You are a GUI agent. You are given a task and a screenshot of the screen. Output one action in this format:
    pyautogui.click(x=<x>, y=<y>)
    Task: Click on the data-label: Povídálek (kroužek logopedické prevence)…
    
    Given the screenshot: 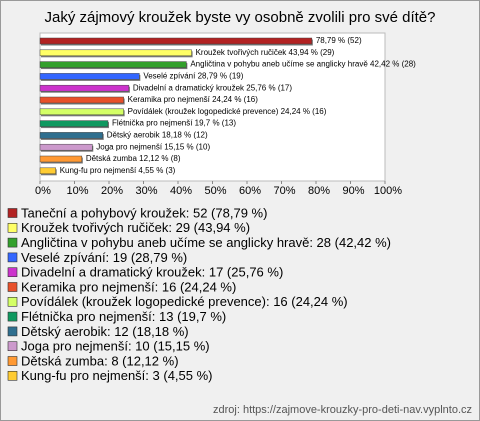 What is the action you would take?
    pyautogui.click(x=227, y=111)
    